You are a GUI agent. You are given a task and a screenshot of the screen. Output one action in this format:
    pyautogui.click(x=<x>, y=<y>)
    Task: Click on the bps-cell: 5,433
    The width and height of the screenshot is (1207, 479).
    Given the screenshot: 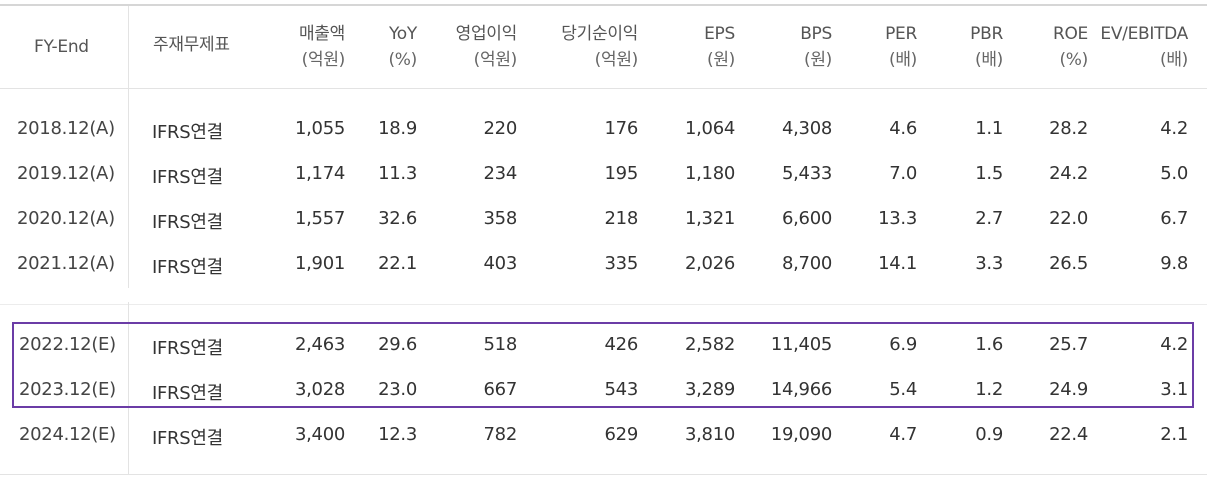 What is the action you would take?
    pyautogui.click(x=806, y=173)
    